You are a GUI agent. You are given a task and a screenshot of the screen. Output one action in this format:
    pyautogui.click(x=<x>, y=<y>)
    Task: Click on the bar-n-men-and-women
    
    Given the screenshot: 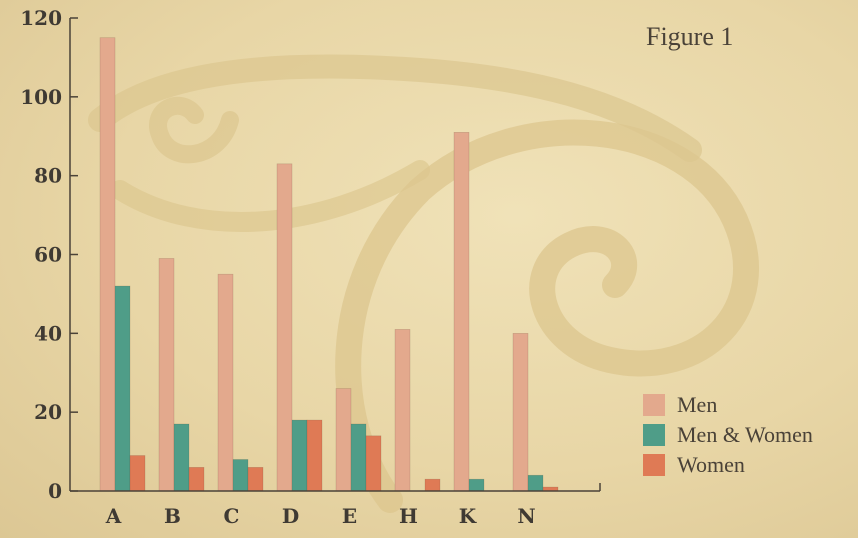 What is the action you would take?
    pyautogui.click(x=535, y=483)
    